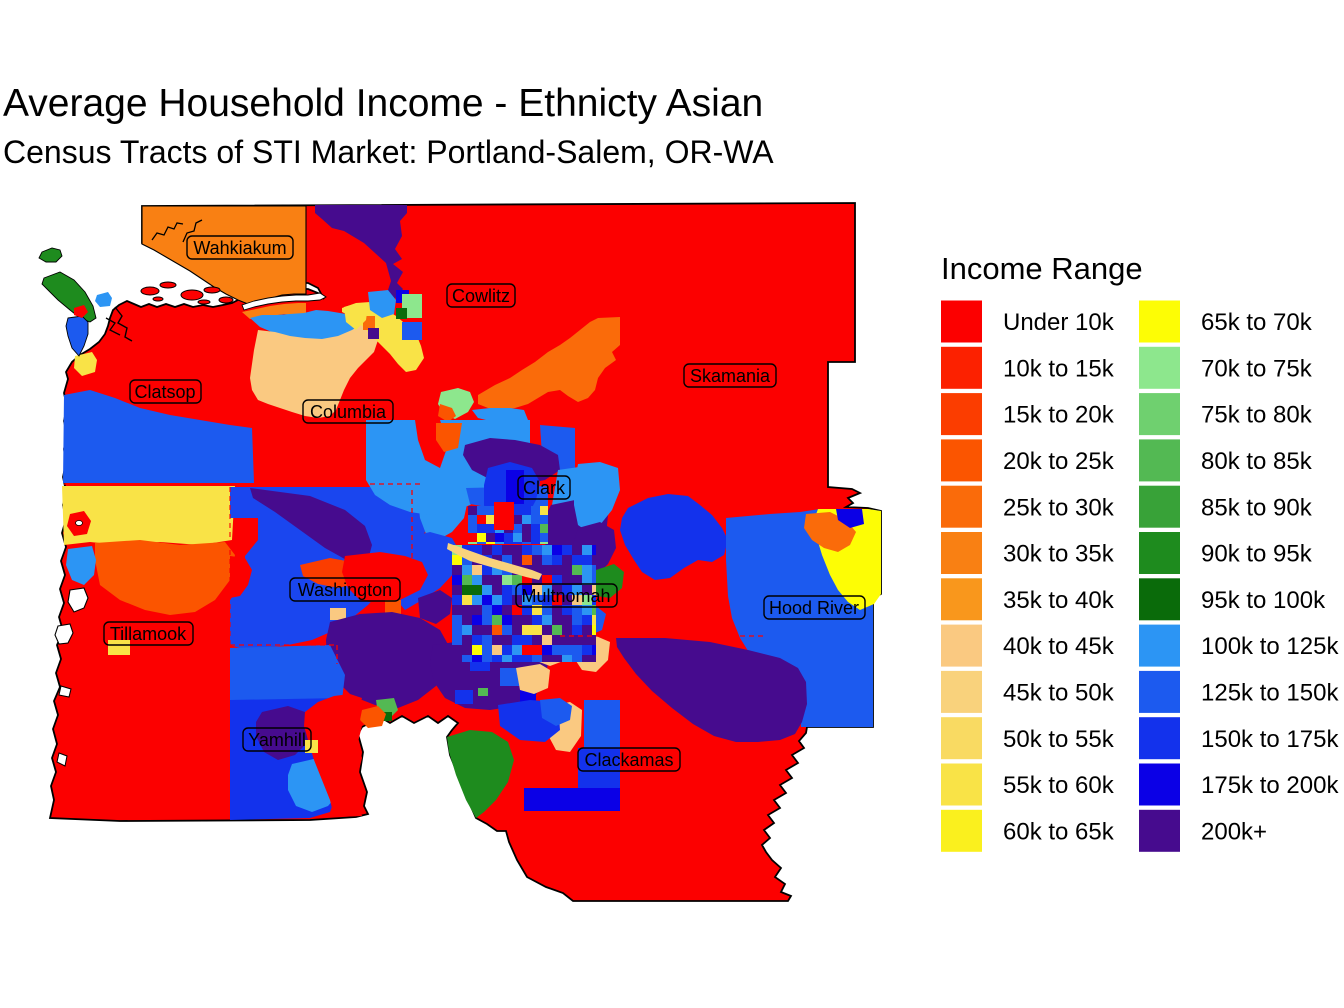 The width and height of the screenshot is (1344, 1008). Describe the element at coordinates (1263, 600) in the screenshot. I see `svg-text: 95k to 100k` at that location.